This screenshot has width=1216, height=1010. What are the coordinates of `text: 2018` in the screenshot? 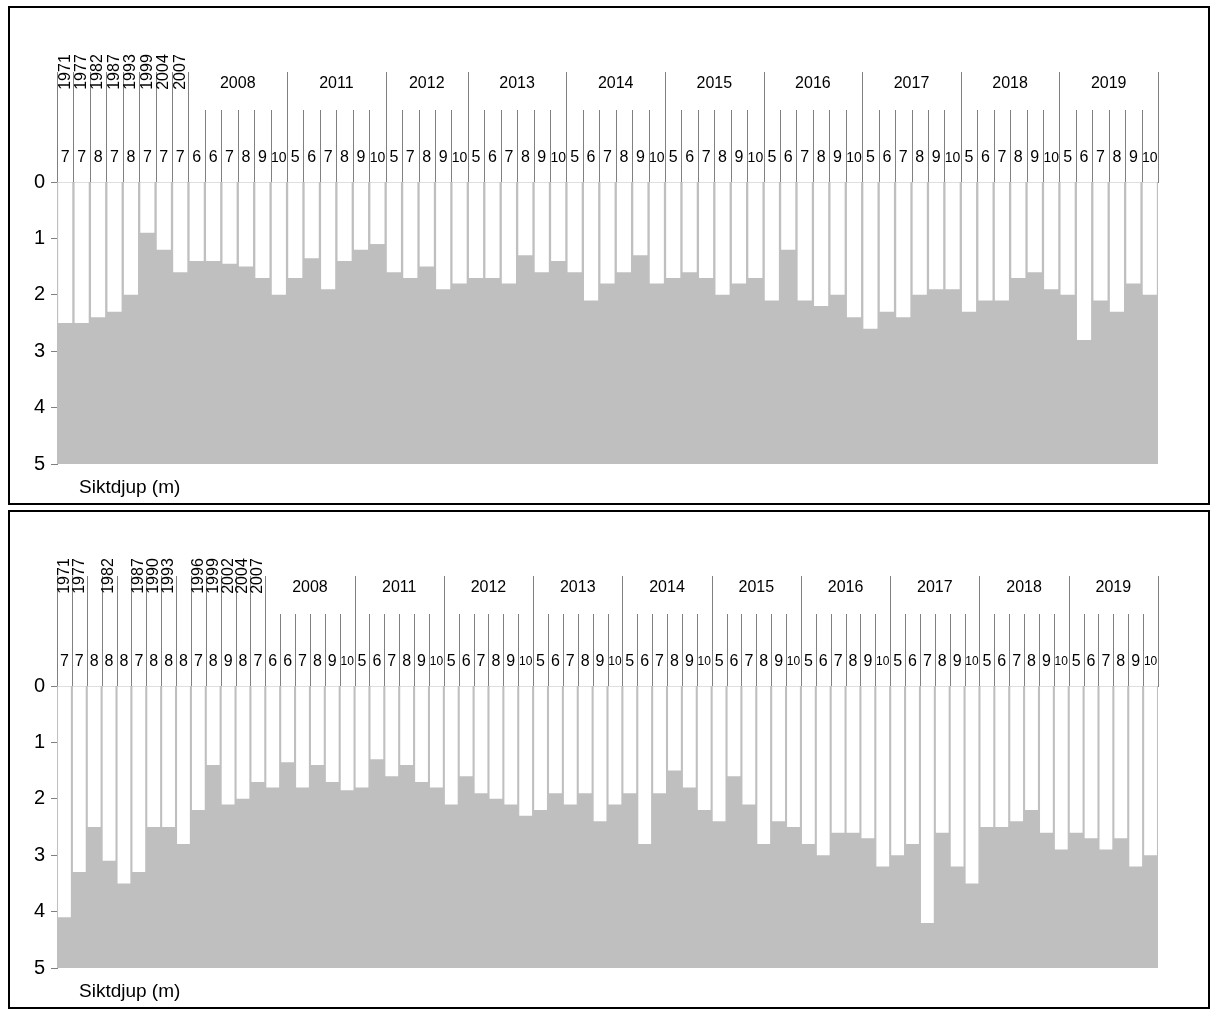 It's located at (1024, 587).